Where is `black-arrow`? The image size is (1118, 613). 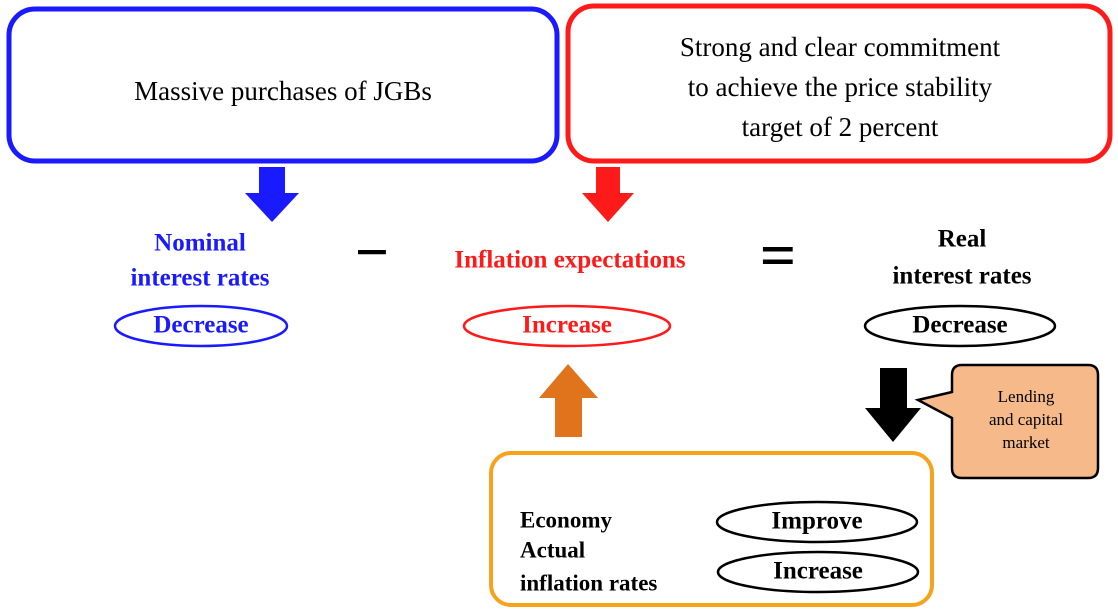
black-arrow is located at coordinates (893, 405).